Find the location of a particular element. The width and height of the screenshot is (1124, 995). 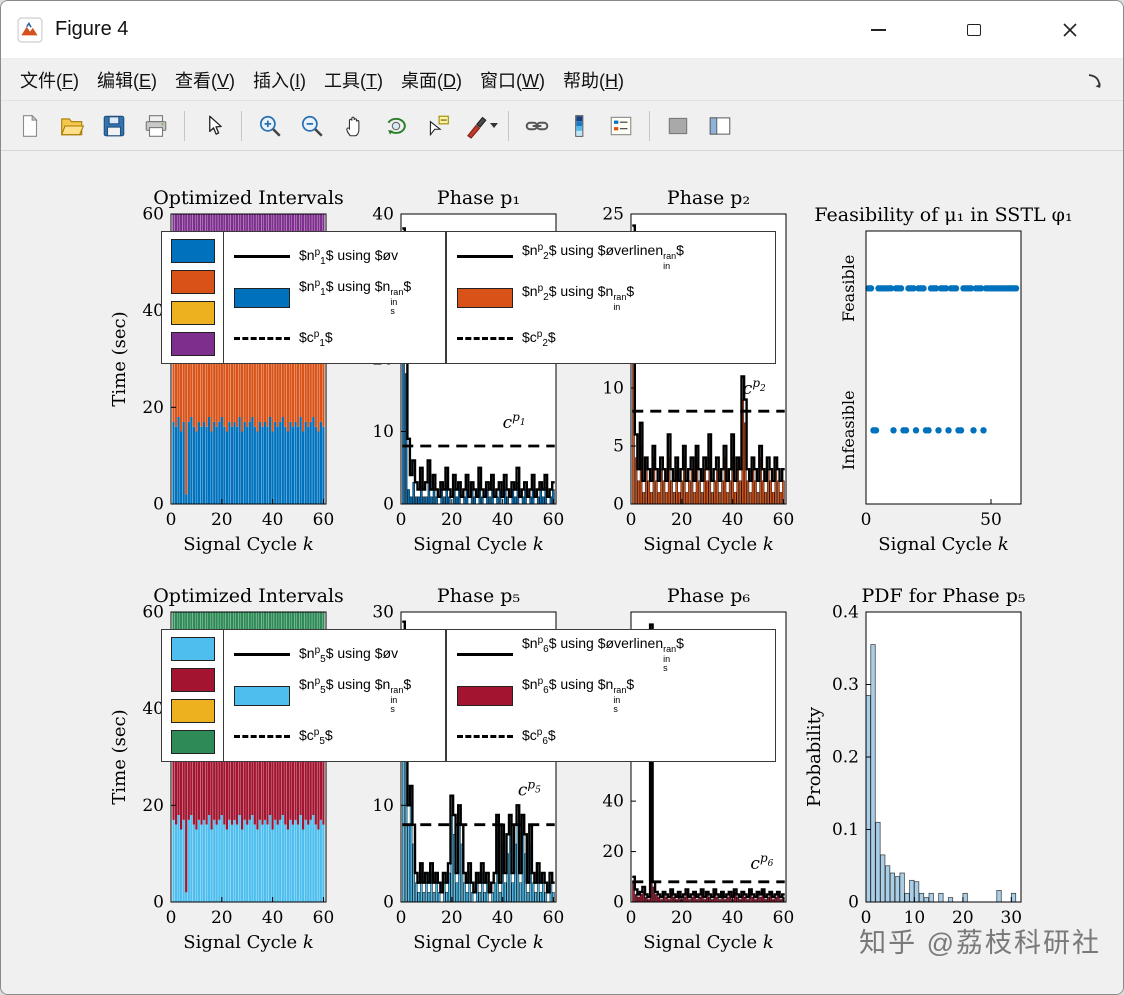

legend-label: $np1$ using $n ran in s $ is located at coordinates (355, 297).